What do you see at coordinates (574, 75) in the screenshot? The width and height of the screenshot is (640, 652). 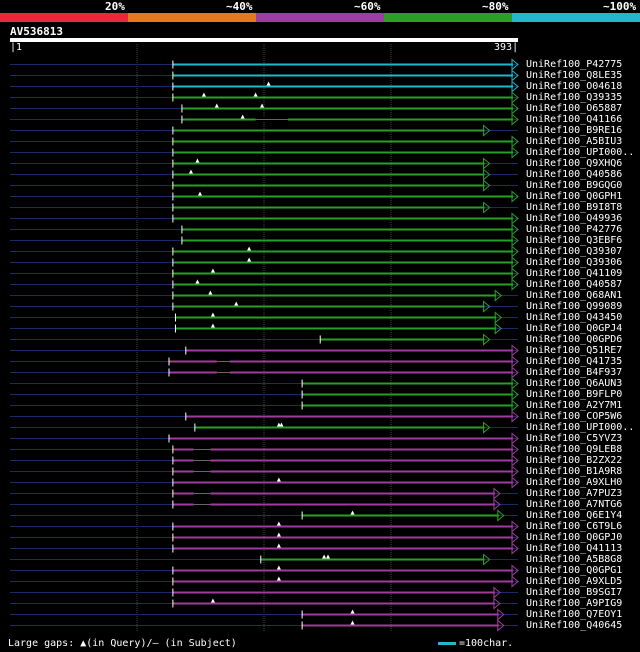 I see `hit-label: UniRef100_Q8LE35` at bounding box center [574, 75].